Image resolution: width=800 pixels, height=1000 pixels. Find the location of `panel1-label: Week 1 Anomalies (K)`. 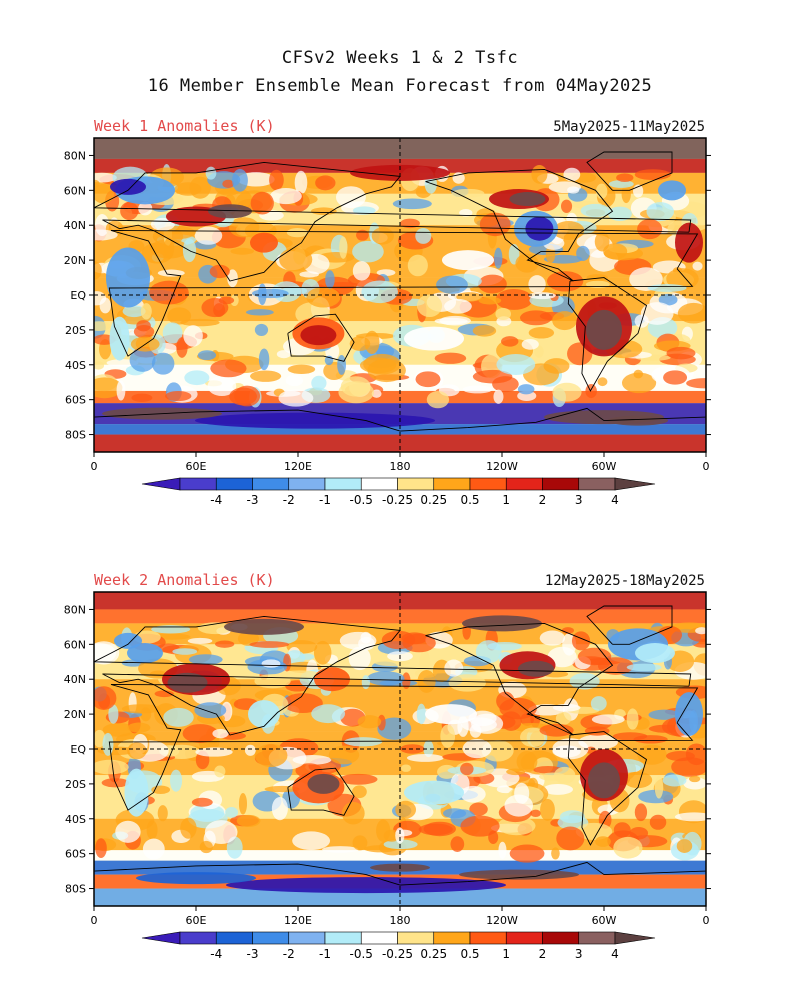

panel1-label: Week 1 Anomalies (K) is located at coordinates (184, 126).